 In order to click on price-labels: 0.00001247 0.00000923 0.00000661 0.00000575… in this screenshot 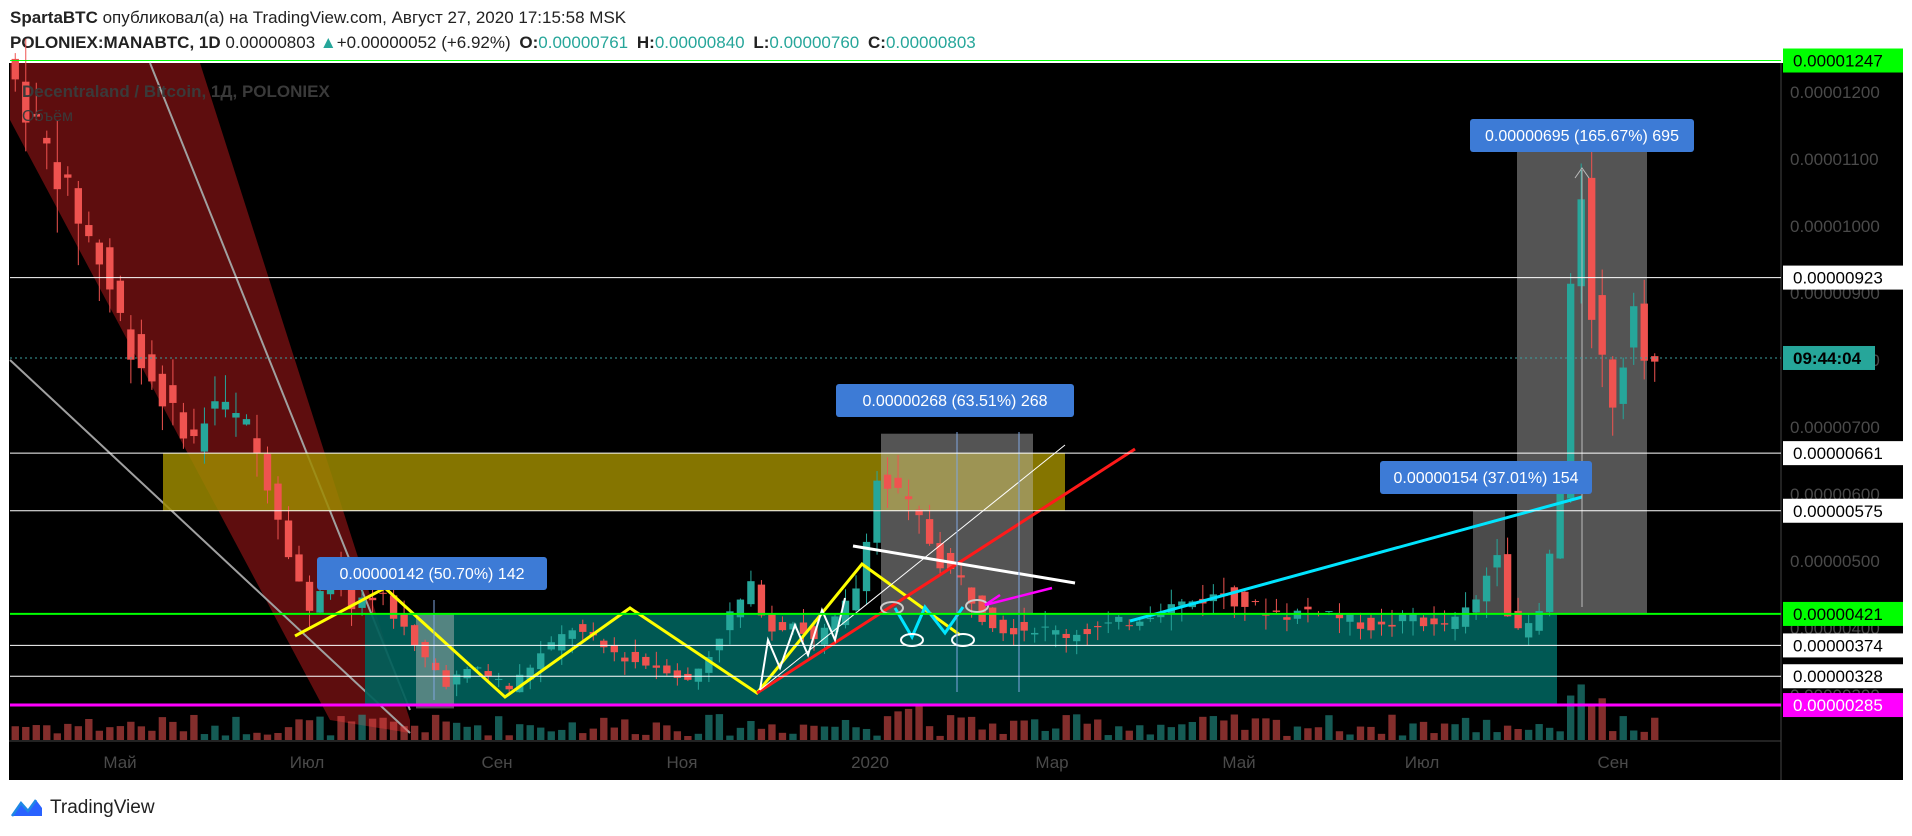, I will do `click(1843, 383)`.